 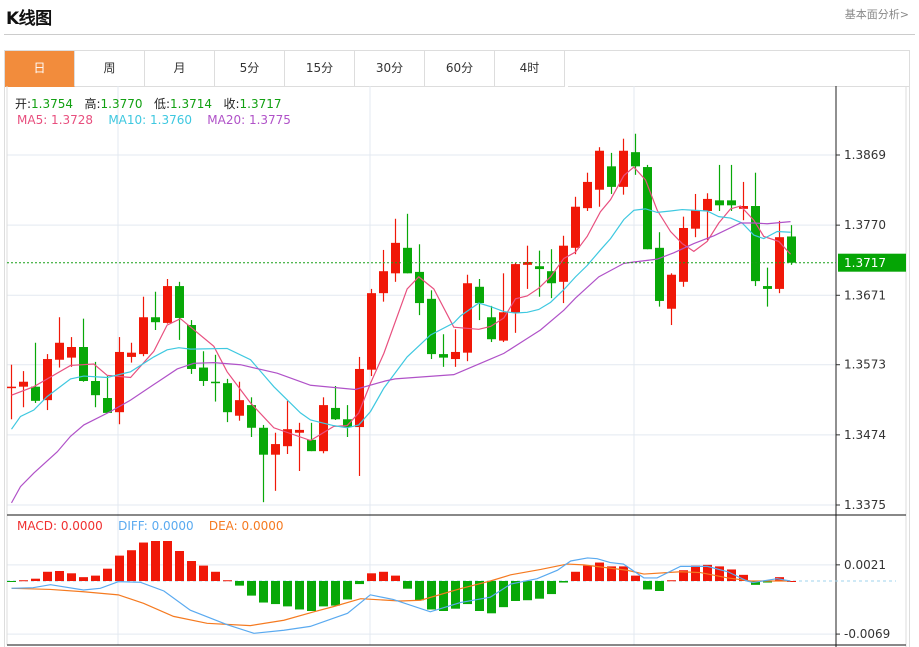 What do you see at coordinates (460, 69) in the screenshot?
I see `tab-60min: 60分` at bounding box center [460, 69].